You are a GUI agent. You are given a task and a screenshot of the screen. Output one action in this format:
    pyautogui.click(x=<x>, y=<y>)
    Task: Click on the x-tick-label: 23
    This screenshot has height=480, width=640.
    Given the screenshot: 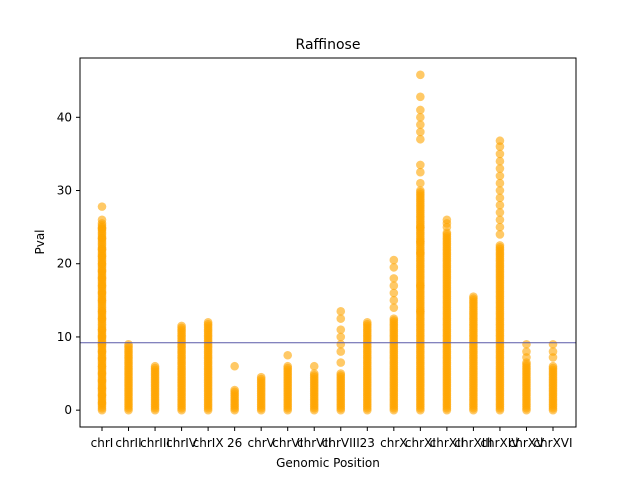 What is the action you would take?
    pyautogui.click(x=367, y=443)
    